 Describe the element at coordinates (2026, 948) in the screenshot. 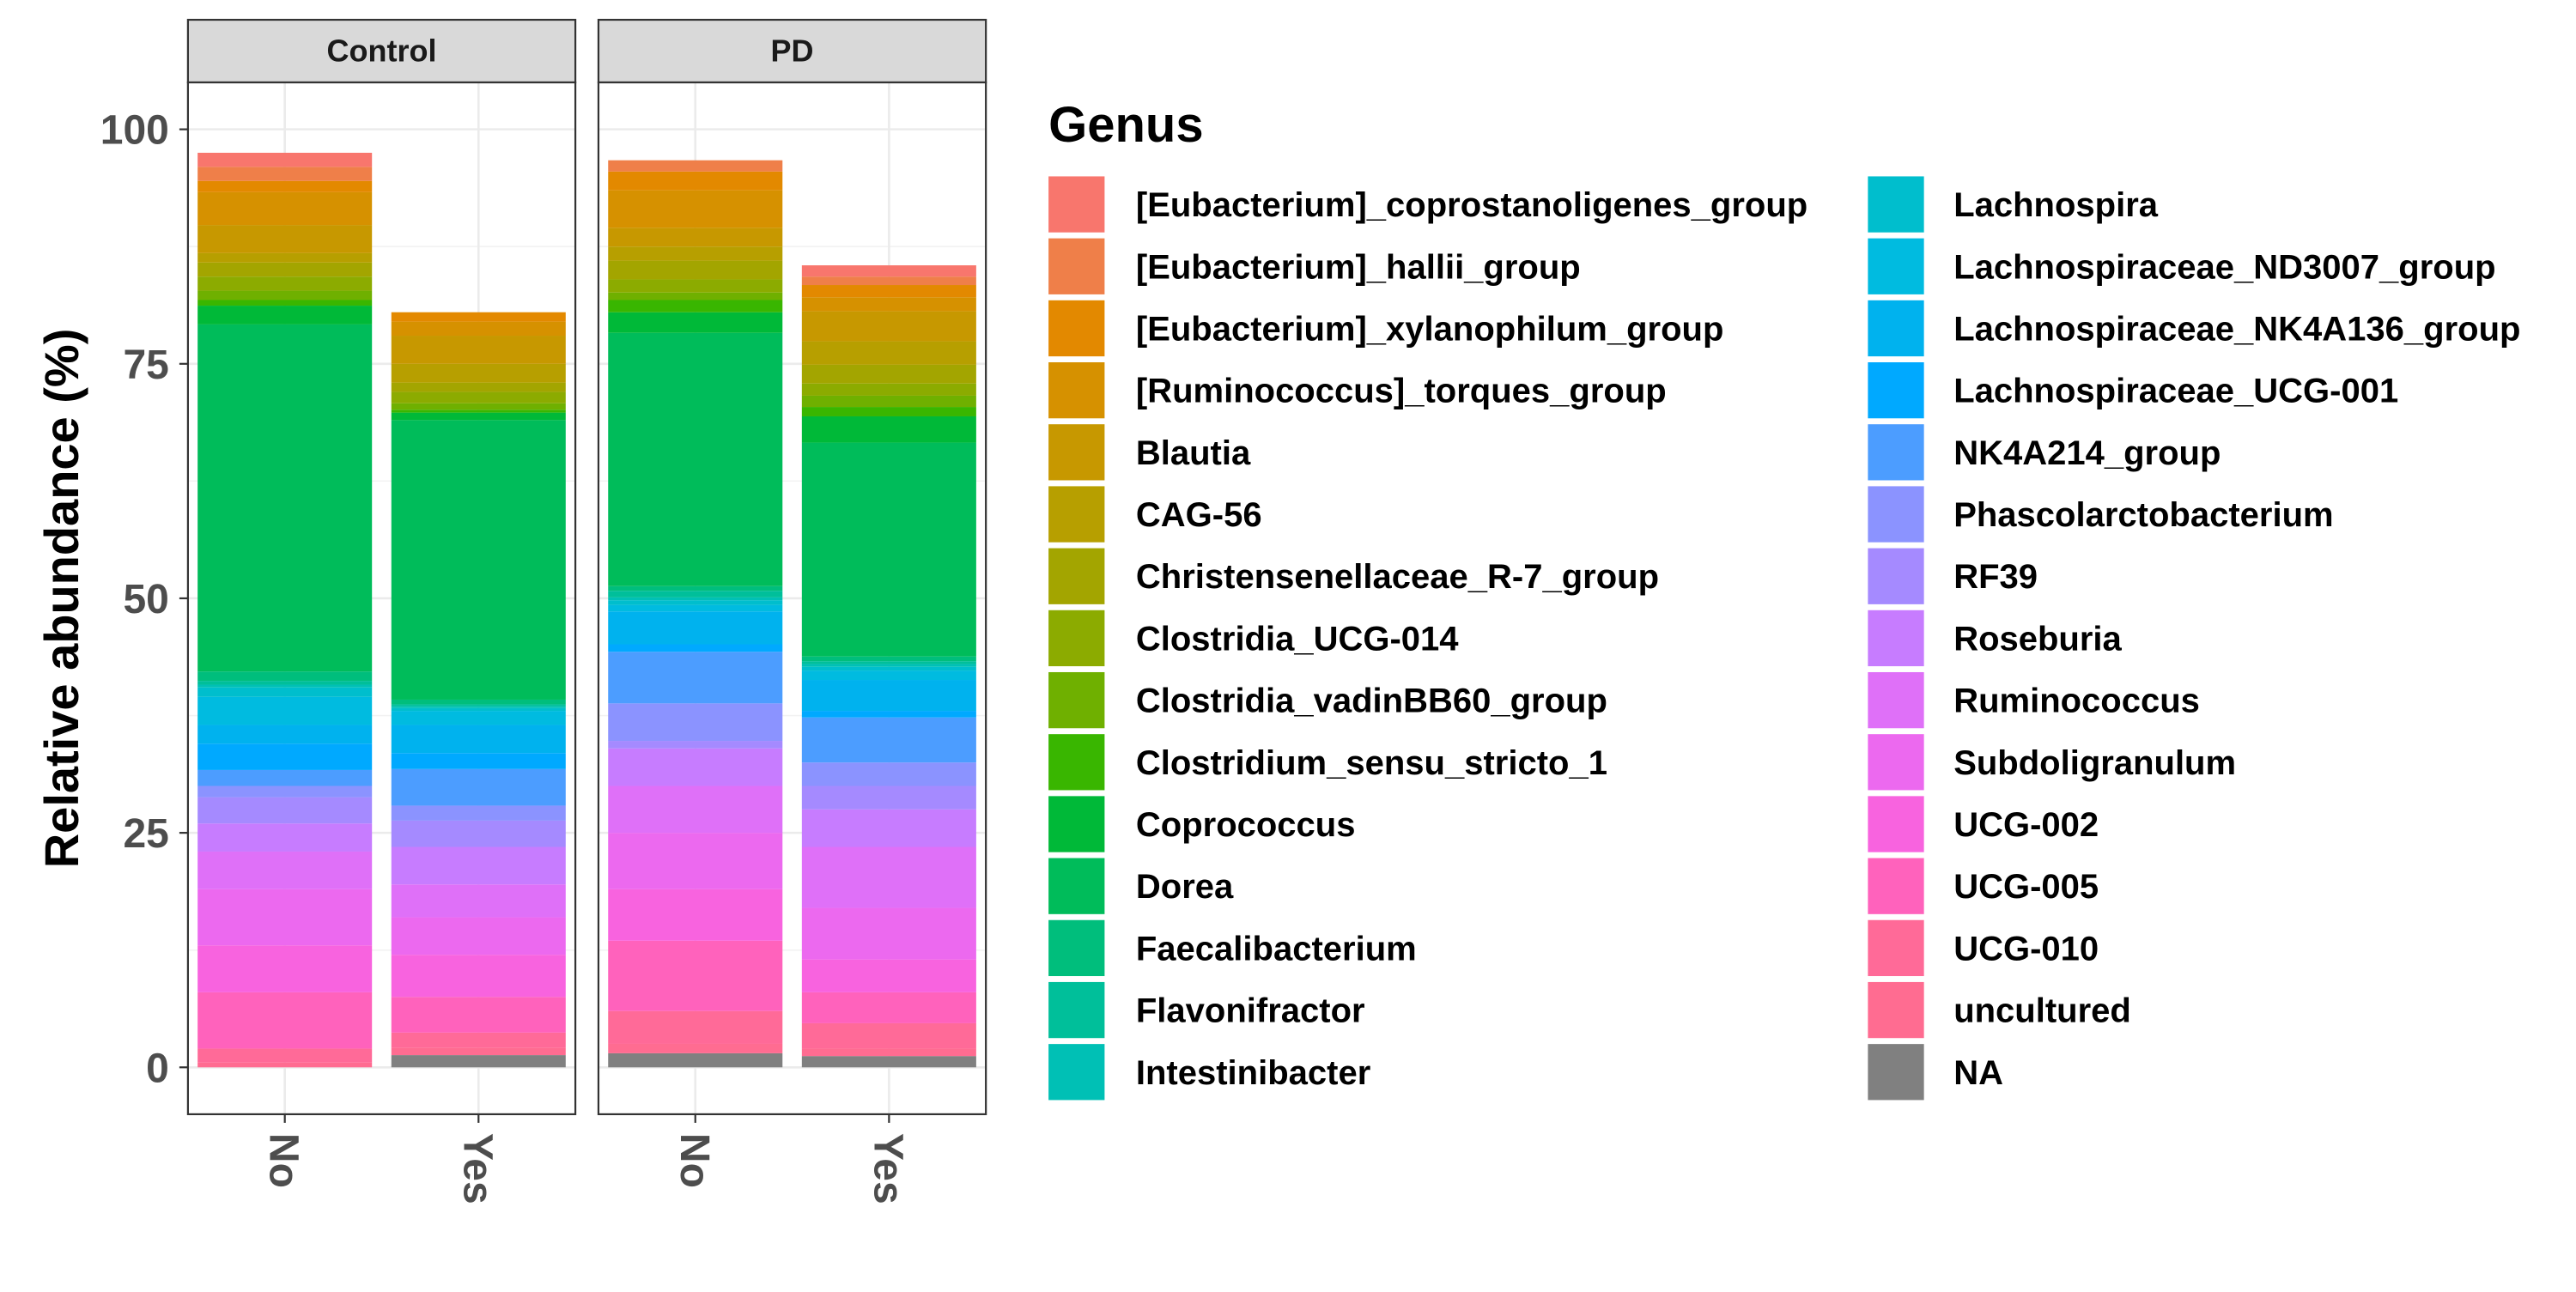

I see `legend-label: UCG-010` at that location.